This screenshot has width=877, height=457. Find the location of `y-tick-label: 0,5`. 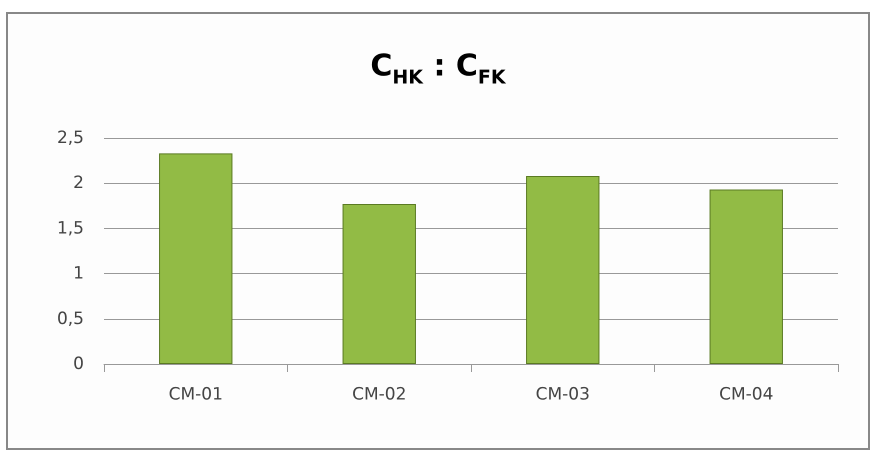

y-tick-label: 0,5 is located at coordinates (70, 318).